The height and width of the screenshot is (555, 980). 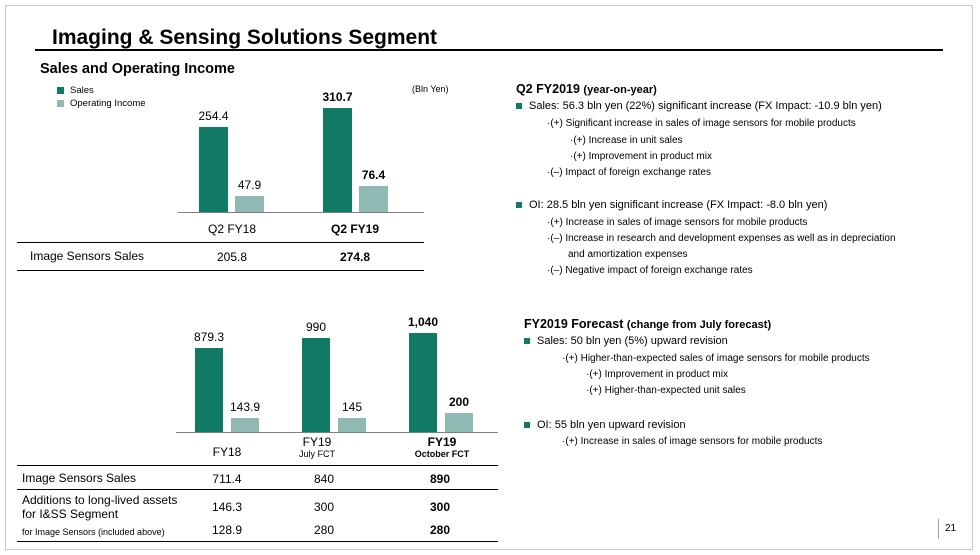 I want to click on q2-oi-sub-3: and amortization expenses, so click(x=628, y=254).